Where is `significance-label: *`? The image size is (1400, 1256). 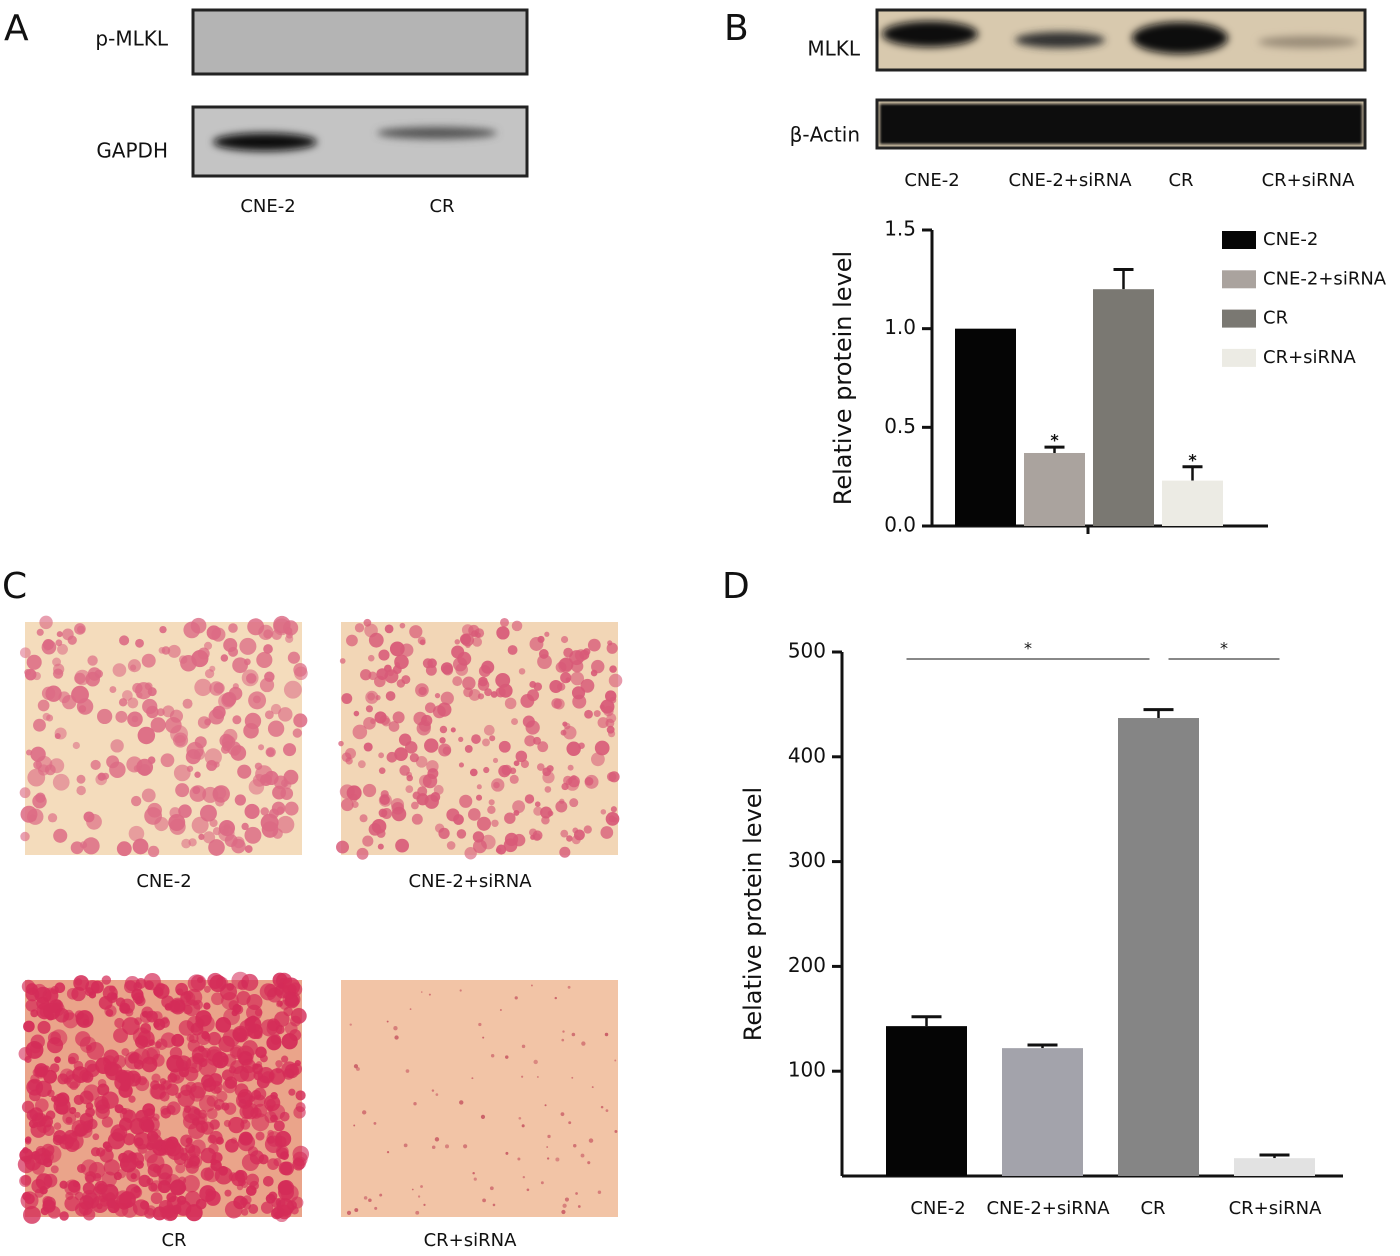 significance-label: * is located at coordinates (1224, 648).